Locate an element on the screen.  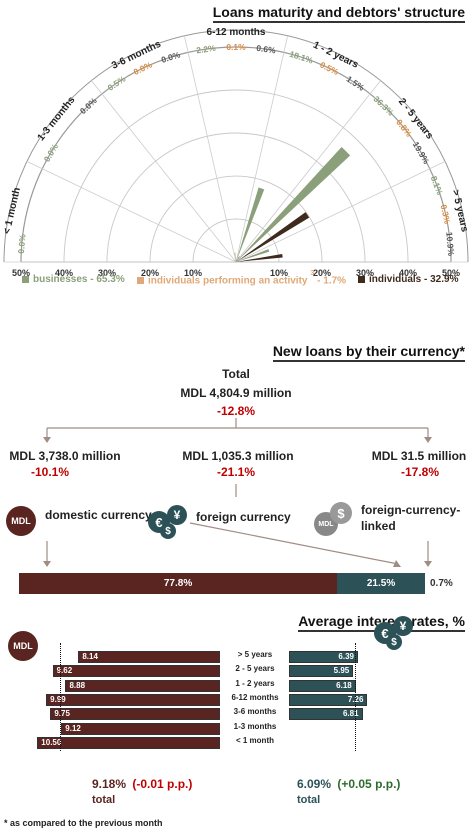
fx-rate-bar: 5.95 is located at coordinates (321, 671).